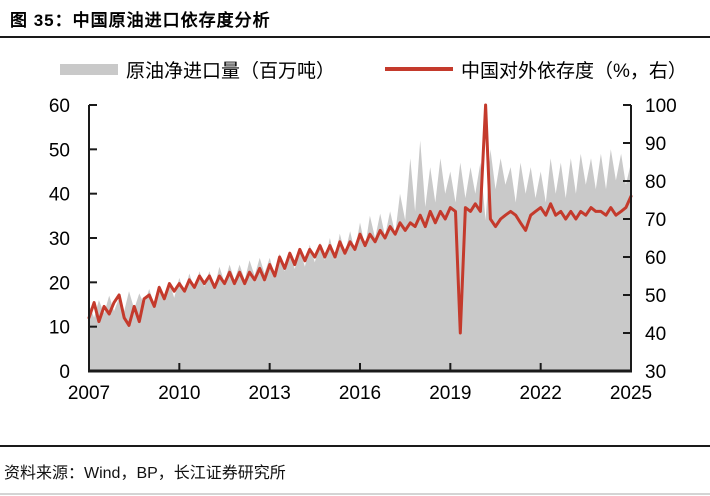 This screenshot has width=710, height=496. I want to click on legend-label-imports: 原油净进口量（百万吨）, so click(231, 71).